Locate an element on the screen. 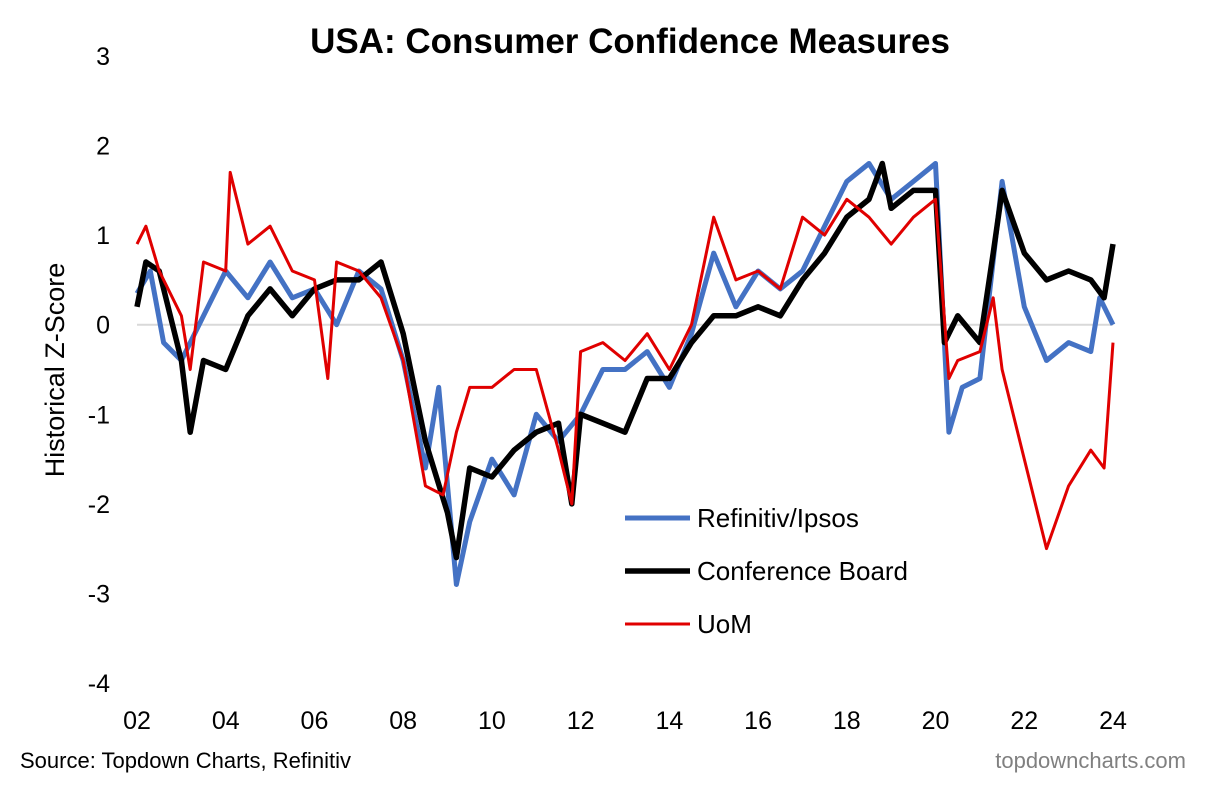 The width and height of the screenshot is (1207, 787). legend-label: UoM is located at coordinates (724, 624).